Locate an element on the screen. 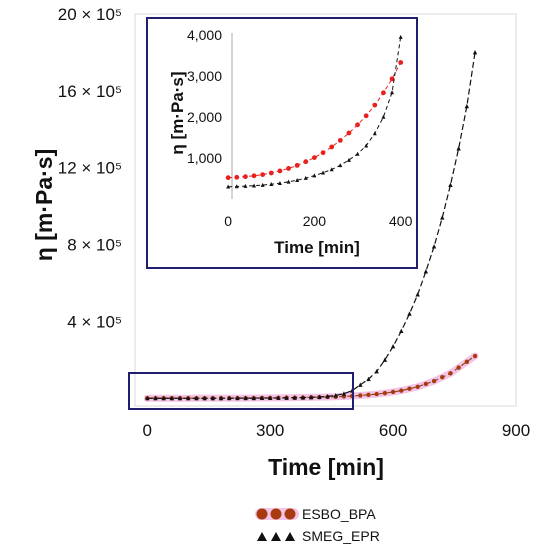 This screenshot has height=550, width=545. inset-x-tick-label: 200 is located at coordinates (315, 221).